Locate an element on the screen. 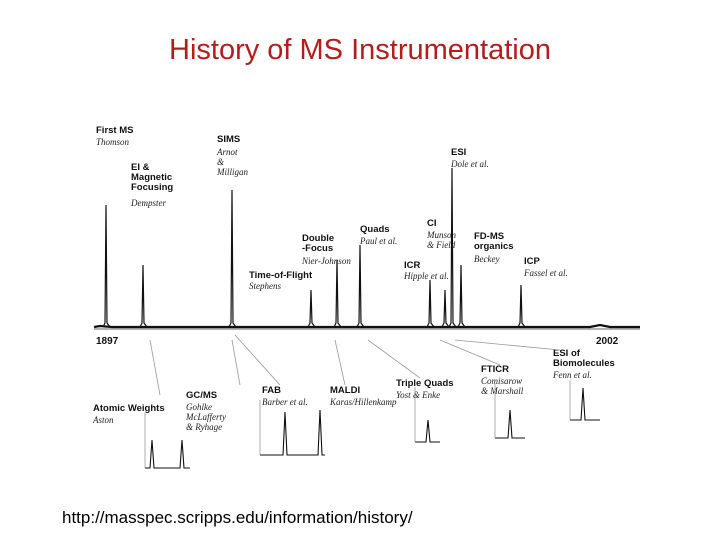 This screenshot has width=720, height=540. fd-ms-organics-credit: Beckey is located at coordinates (486, 259).